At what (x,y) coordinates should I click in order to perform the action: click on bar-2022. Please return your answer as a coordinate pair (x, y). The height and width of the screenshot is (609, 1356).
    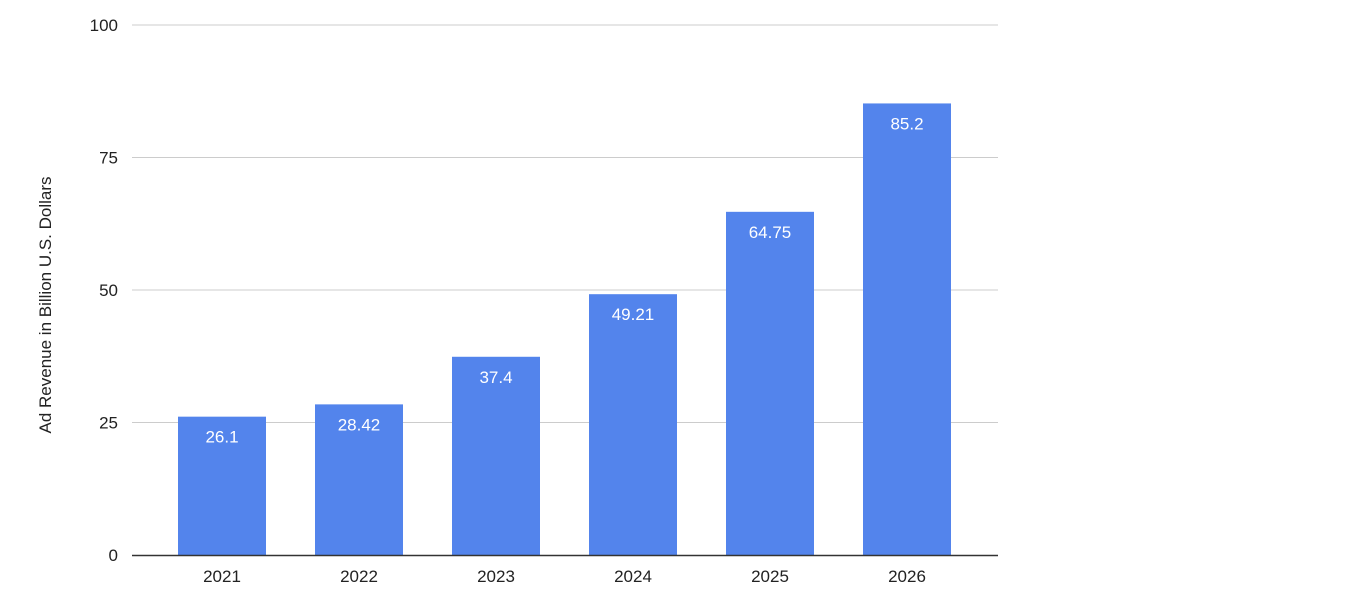
    Looking at the image, I should click on (359, 479).